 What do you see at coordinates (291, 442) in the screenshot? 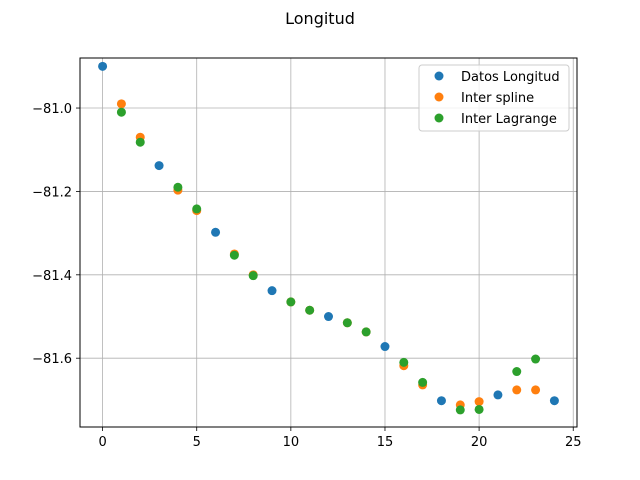
I see `x-tick-label: 10` at bounding box center [291, 442].